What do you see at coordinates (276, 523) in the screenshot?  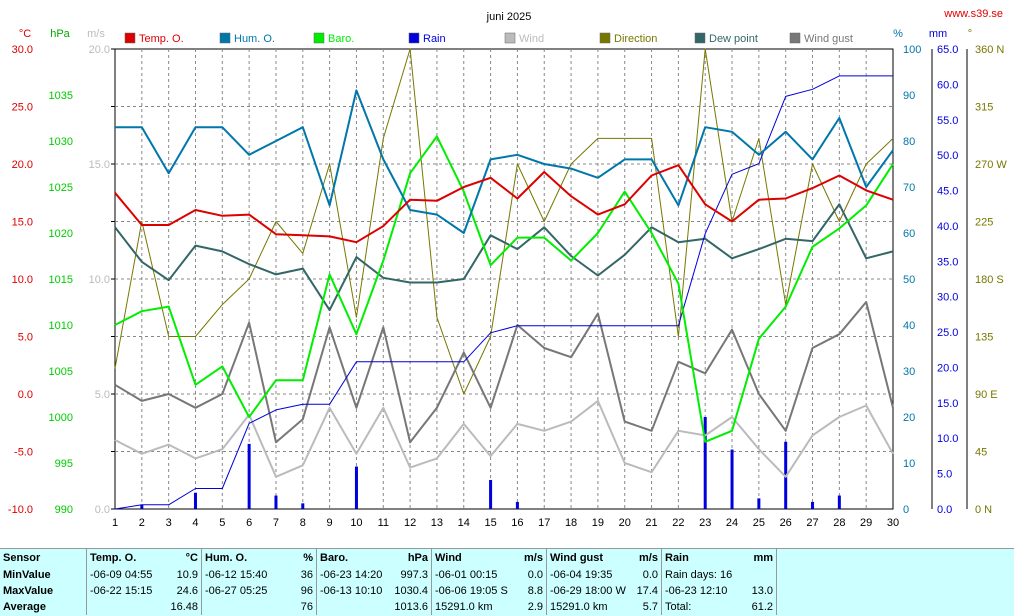 I see `x-tick-label: 7` at bounding box center [276, 523].